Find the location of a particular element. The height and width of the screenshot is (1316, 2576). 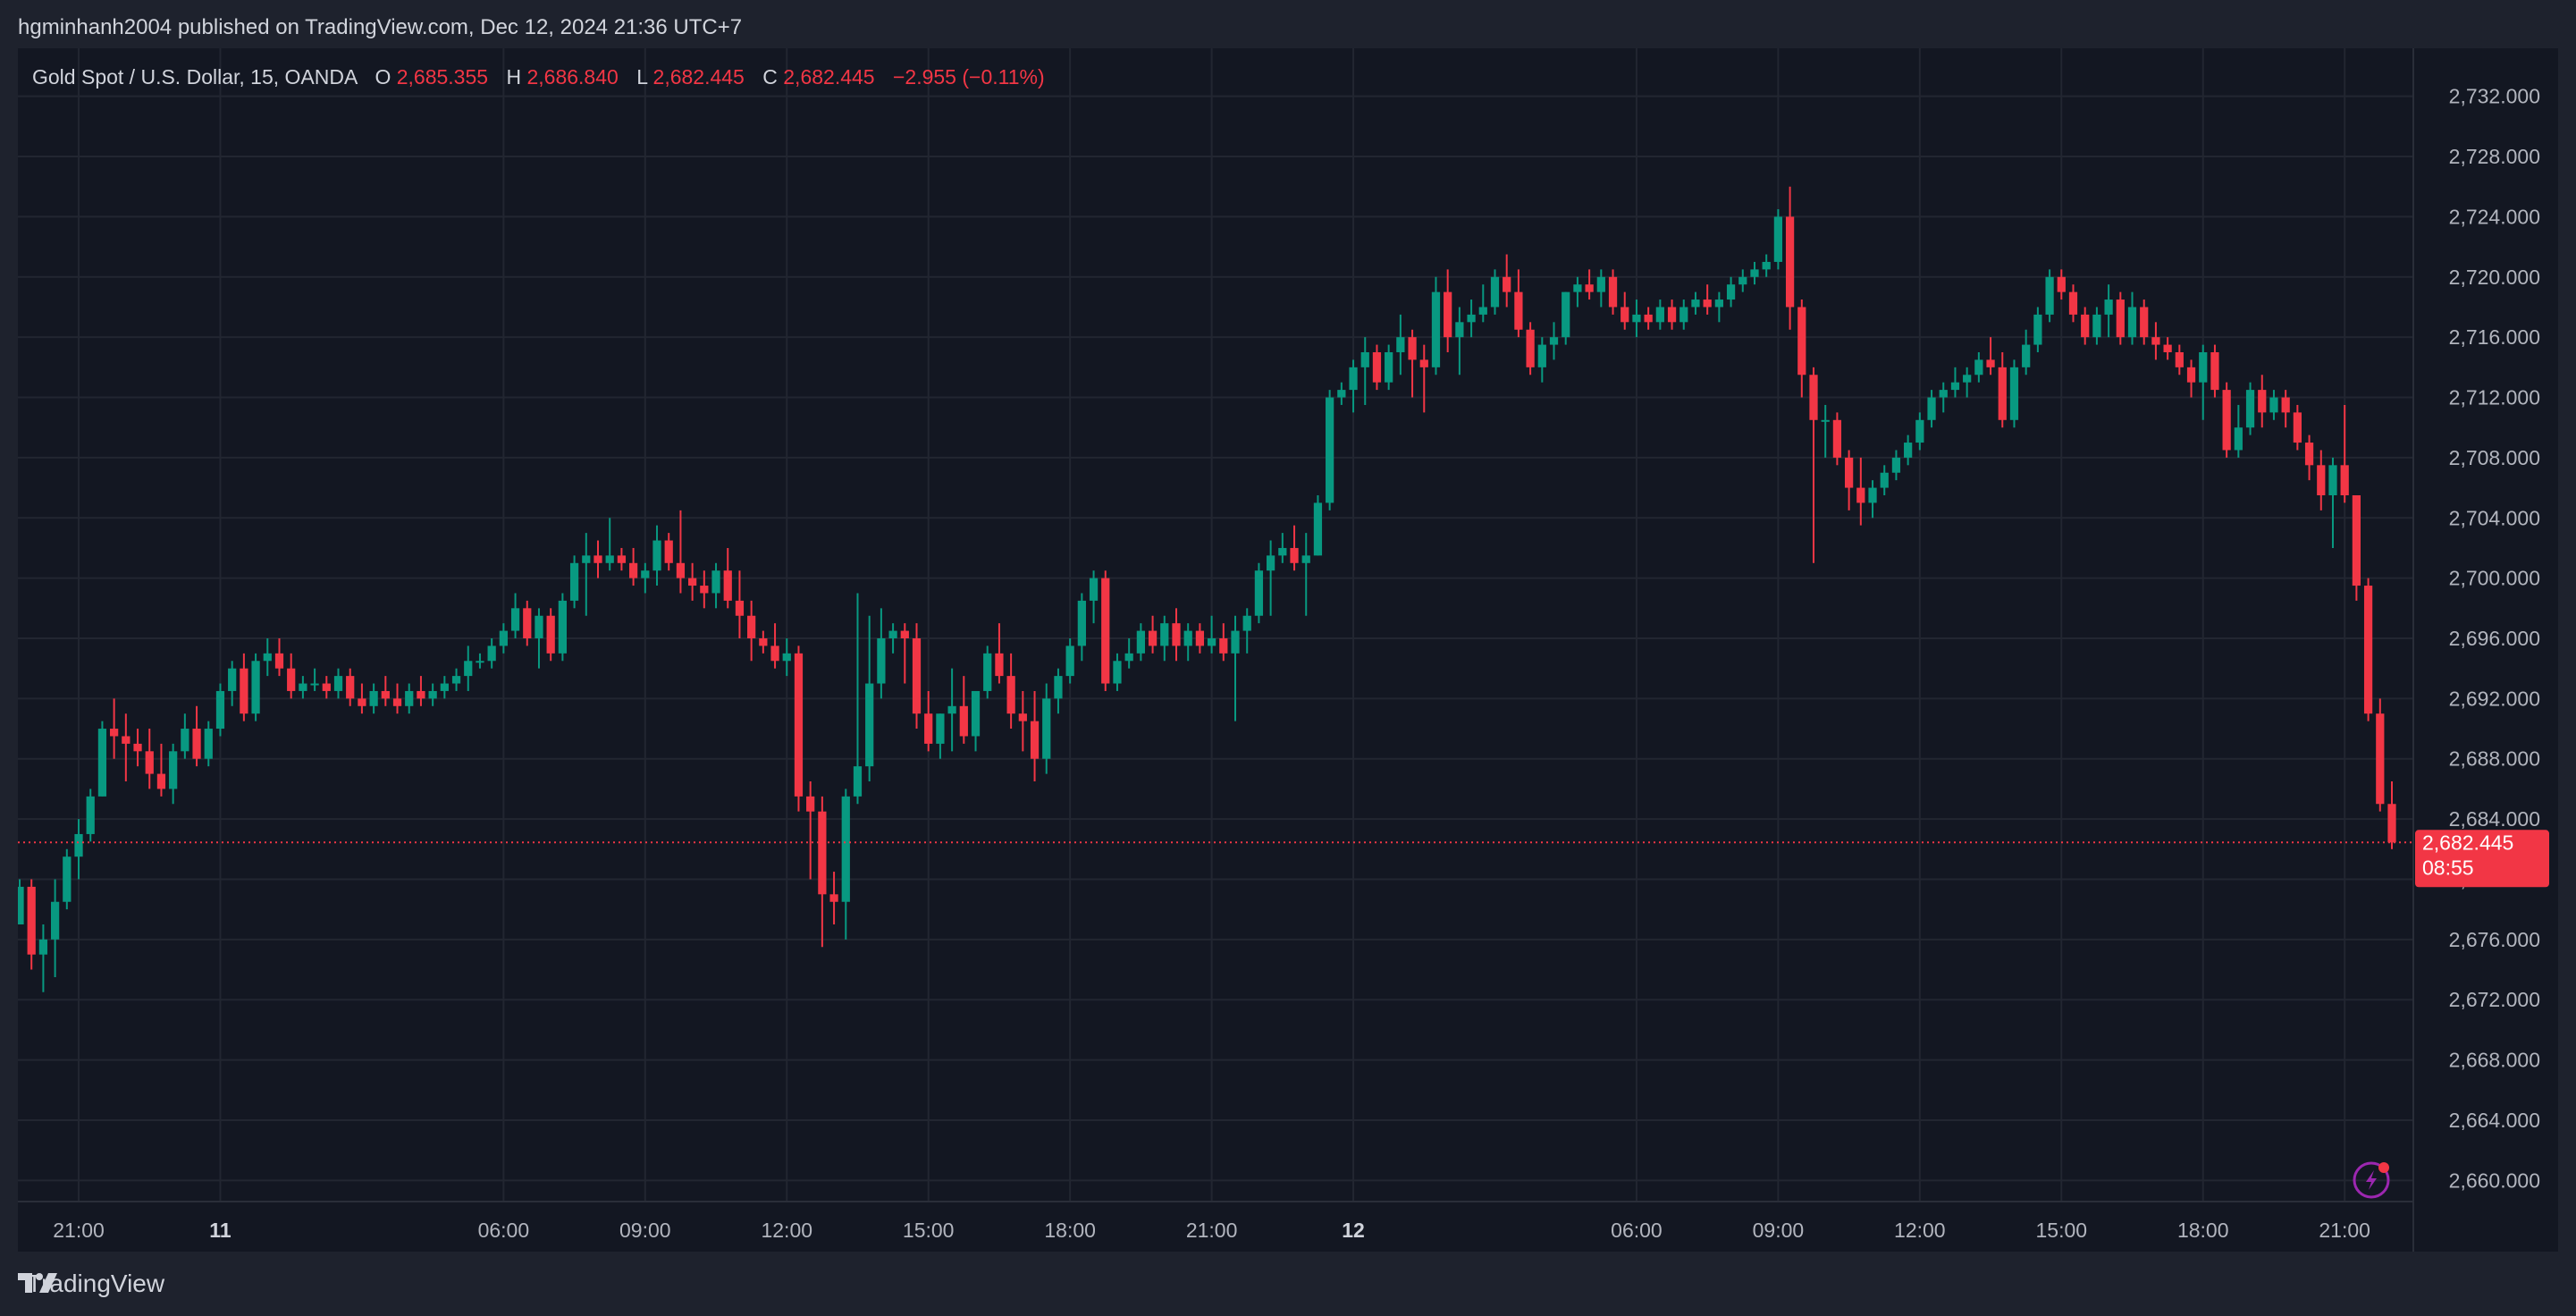

time-tick-label: 11 is located at coordinates (221, 1230).